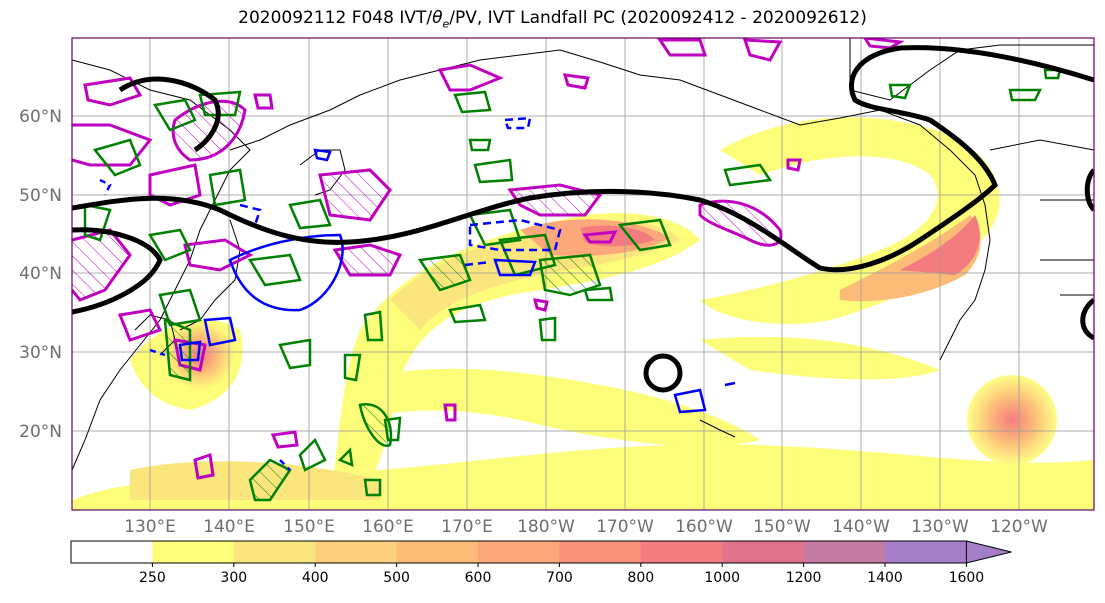 Image resolution: width=1105 pixels, height=603 pixels. I want to click on lon-label-150e: 150°E, so click(309, 527).